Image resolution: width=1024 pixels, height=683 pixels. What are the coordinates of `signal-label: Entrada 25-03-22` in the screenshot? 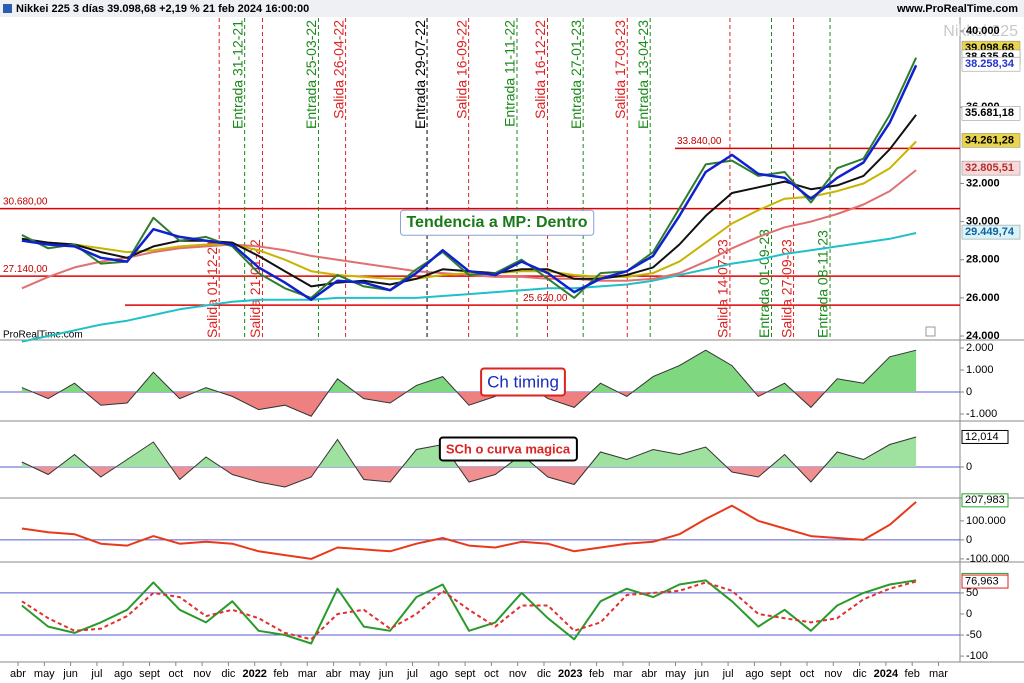 It's located at (311, 74).